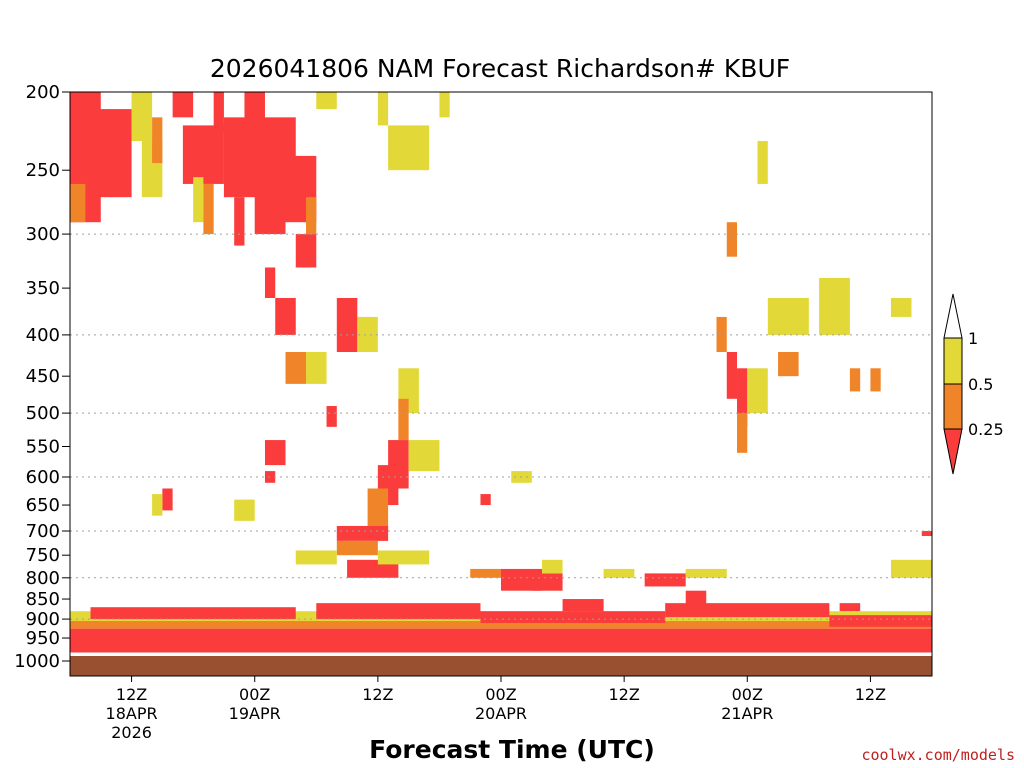 This screenshot has height=768, width=1024. I want to click on y-tick-label-550: 550, so click(43, 446).